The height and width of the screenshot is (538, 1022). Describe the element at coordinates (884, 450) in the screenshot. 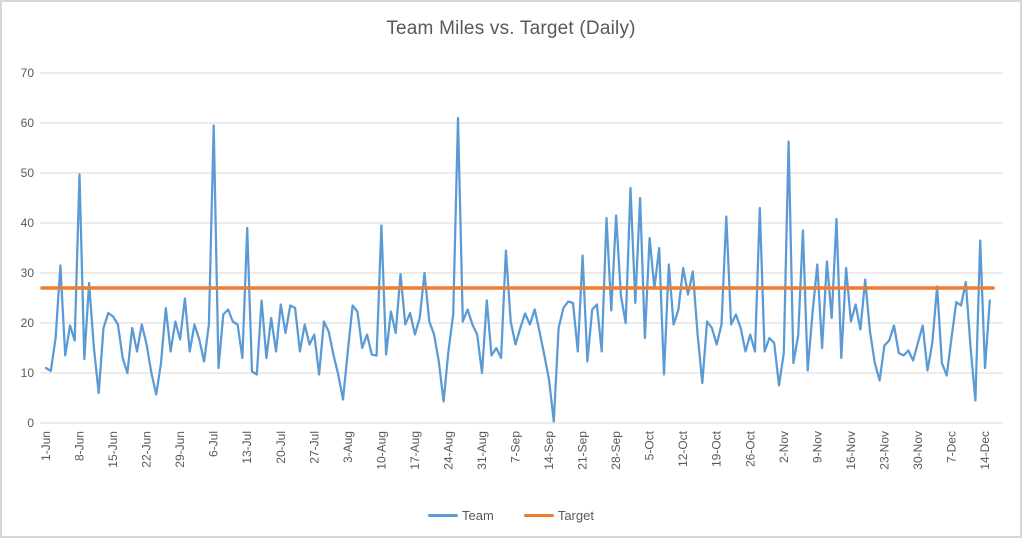

I see `x-tick-label: 23-Nov` at that location.